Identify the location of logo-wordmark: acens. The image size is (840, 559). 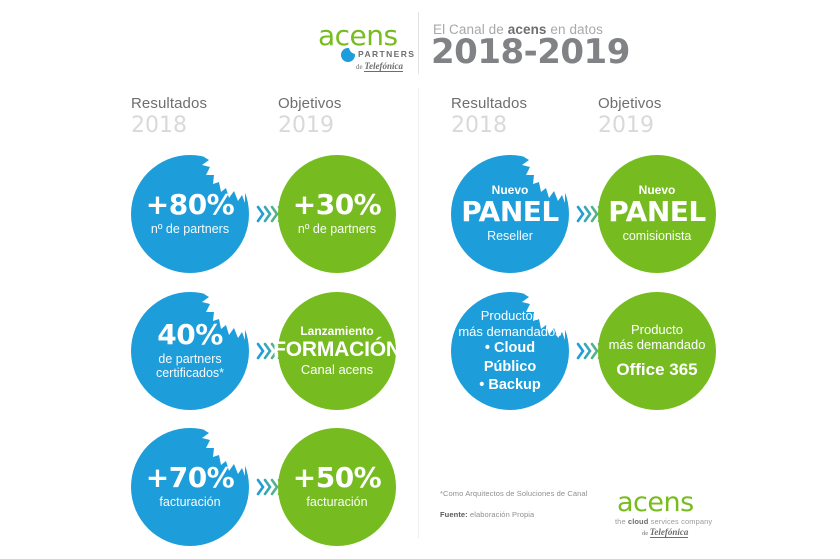
(358, 35).